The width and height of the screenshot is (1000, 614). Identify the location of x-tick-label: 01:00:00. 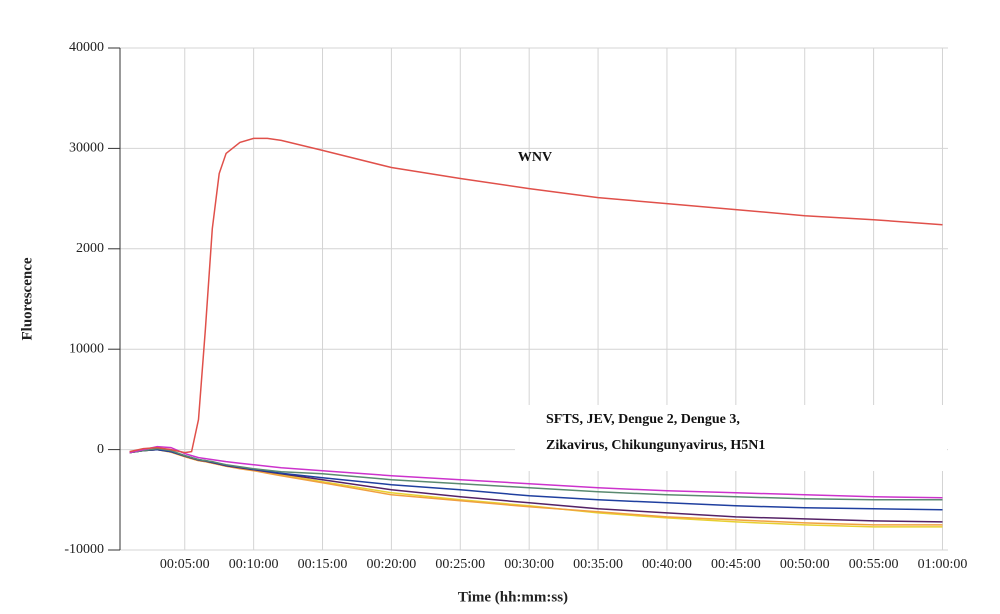
(943, 564).